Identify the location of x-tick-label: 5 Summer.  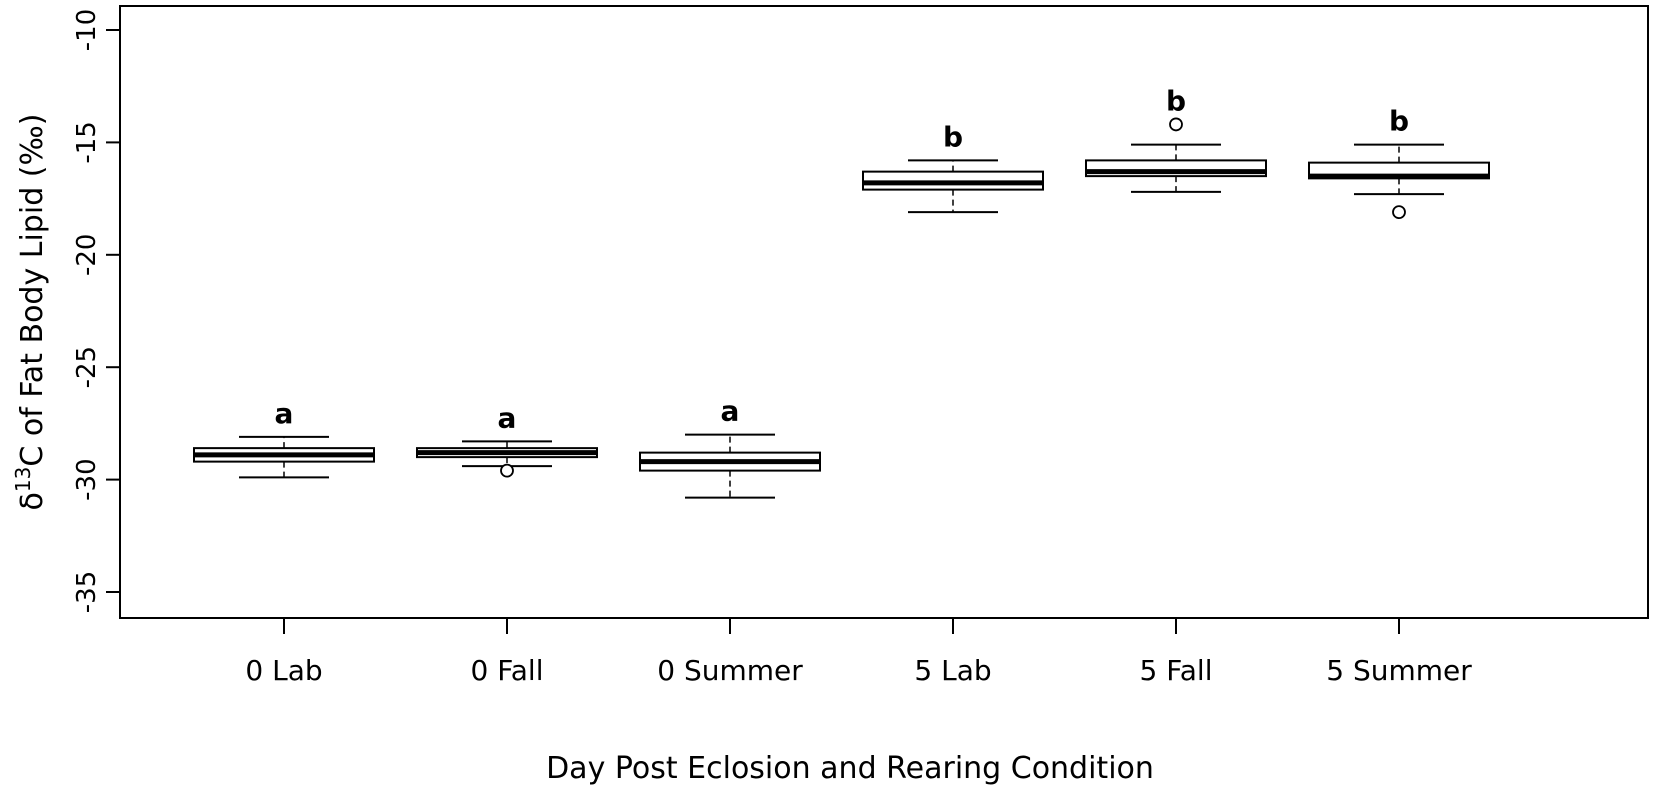
(1399, 670).